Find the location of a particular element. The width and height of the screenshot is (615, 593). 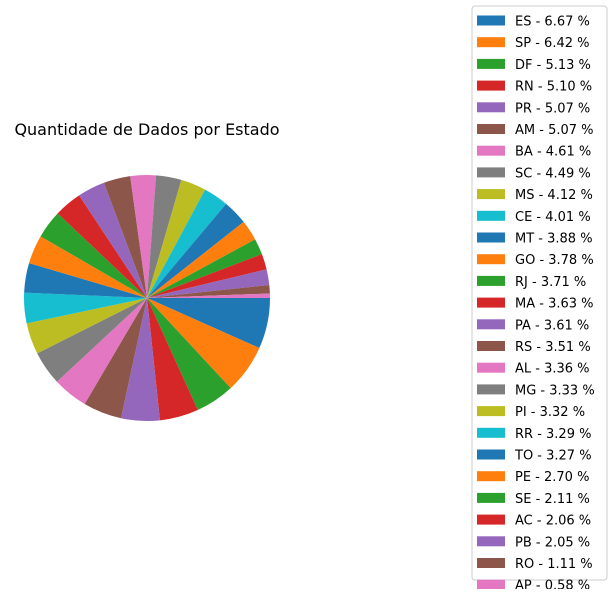

pie-slice-to is located at coordinates (195, 250).